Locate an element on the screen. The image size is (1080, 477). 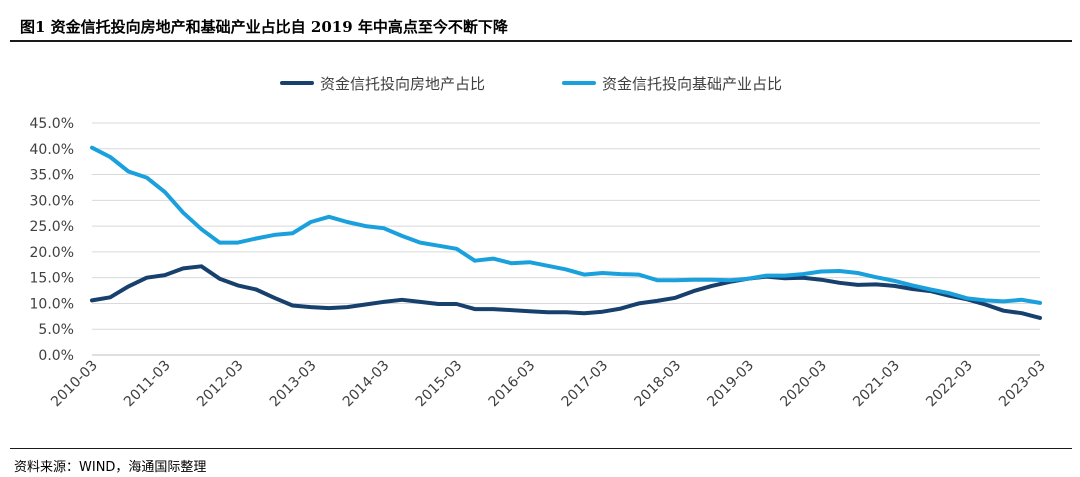
x-tick-label: 2013-03 is located at coordinates (293, 384).